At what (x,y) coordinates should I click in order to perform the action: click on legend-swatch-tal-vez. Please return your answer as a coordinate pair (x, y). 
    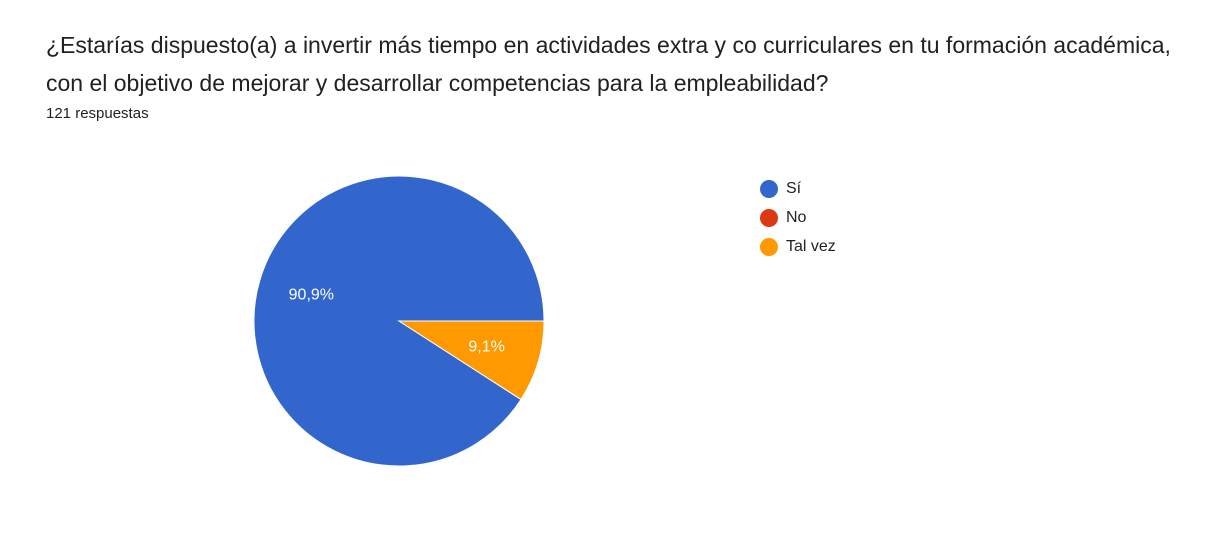
    Looking at the image, I should click on (769, 246).